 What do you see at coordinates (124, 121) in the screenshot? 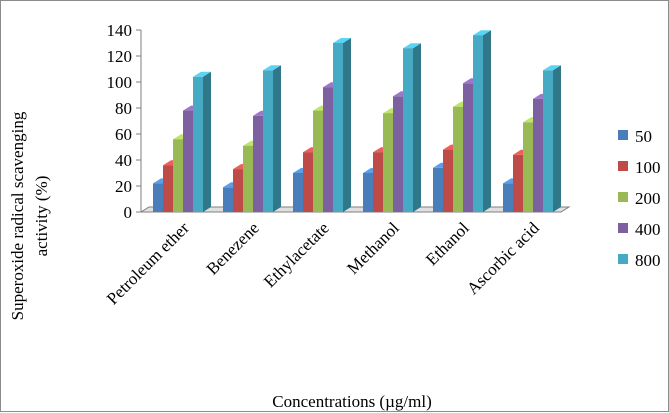
I see `y-axis: 0 20 40 60 80 100 120 140` at bounding box center [124, 121].